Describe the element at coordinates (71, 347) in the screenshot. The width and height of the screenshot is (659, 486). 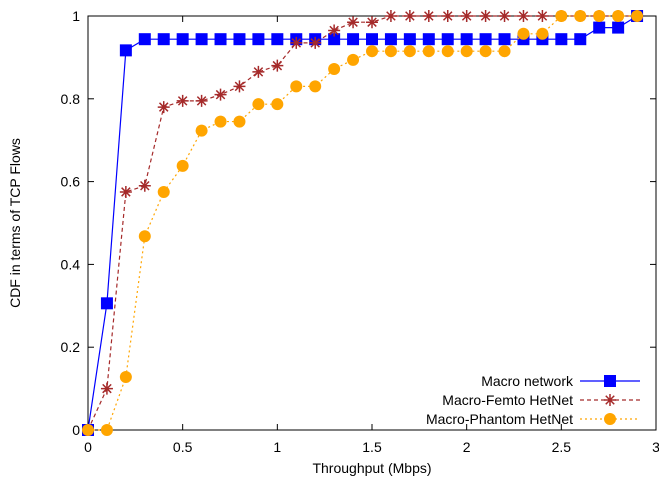
I see `y-tick-label: 0.2` at that location.